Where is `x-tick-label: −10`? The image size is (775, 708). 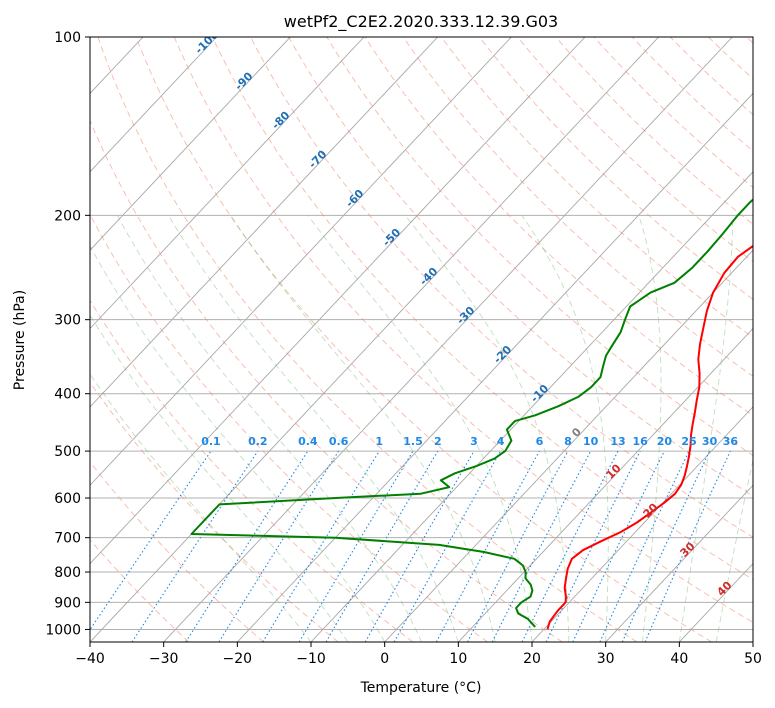 x-tick-label: −10 is located at coordinates (311, 659).